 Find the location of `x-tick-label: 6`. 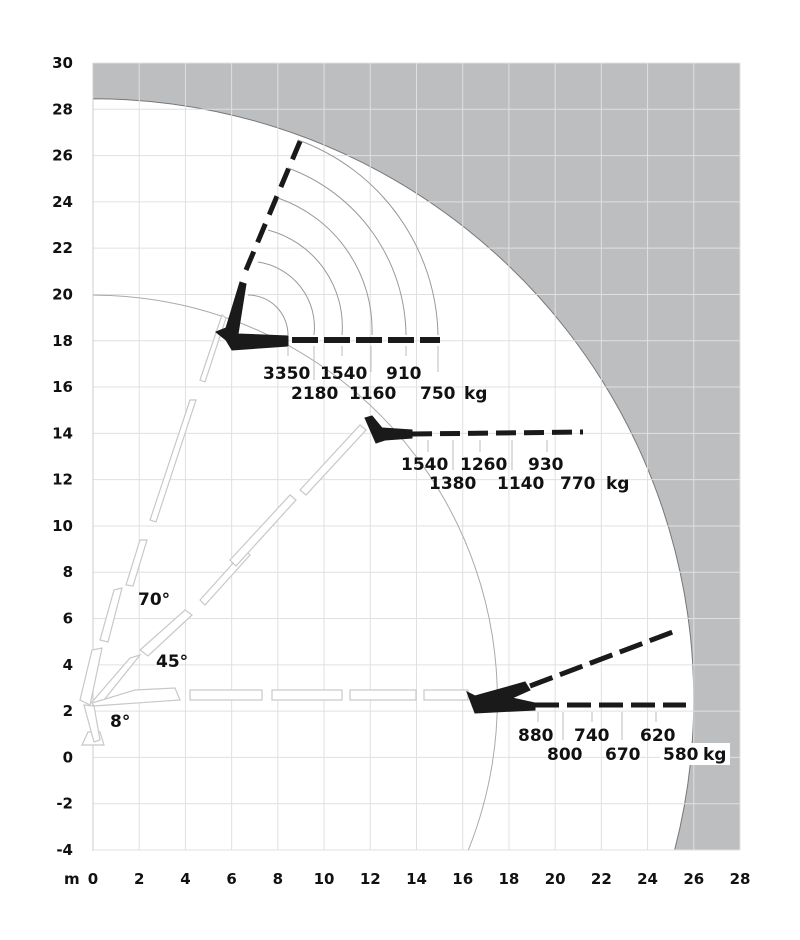

x-tick-label: 6 is located at coordinates (231, 879).